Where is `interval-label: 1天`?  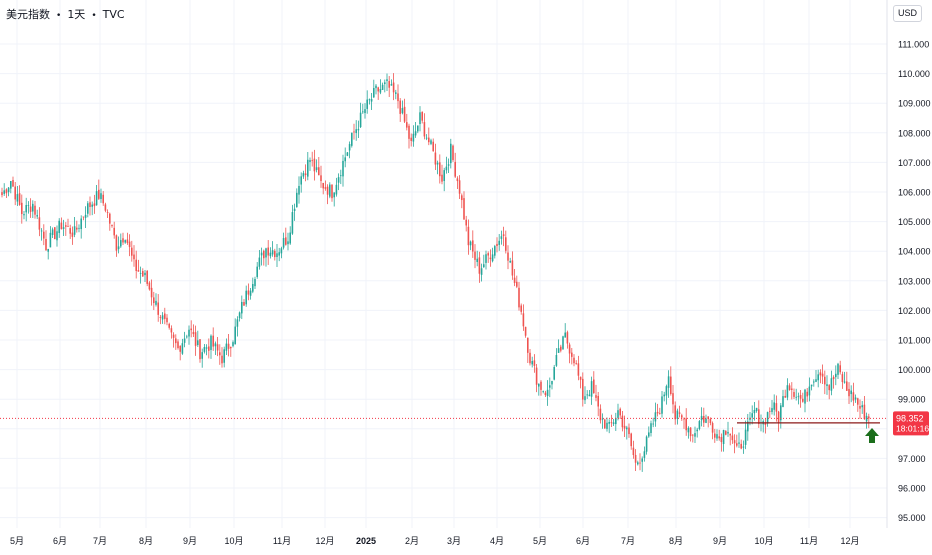 interval-label: 1天 is located at coordinates (76, 14).